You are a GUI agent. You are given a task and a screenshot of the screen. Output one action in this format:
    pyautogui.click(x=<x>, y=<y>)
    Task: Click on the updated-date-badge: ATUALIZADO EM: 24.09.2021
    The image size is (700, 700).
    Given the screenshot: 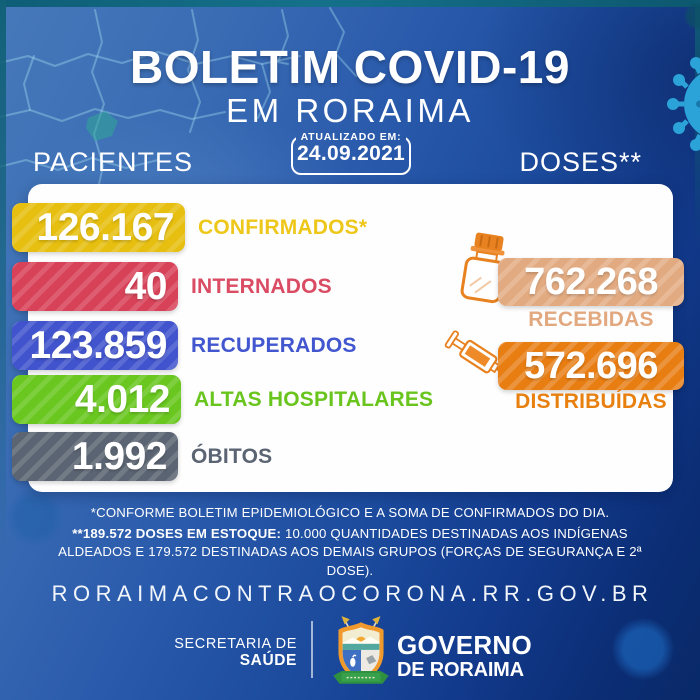 What is the action you would take?
    pyautogui.click(x=351, y=153)
    